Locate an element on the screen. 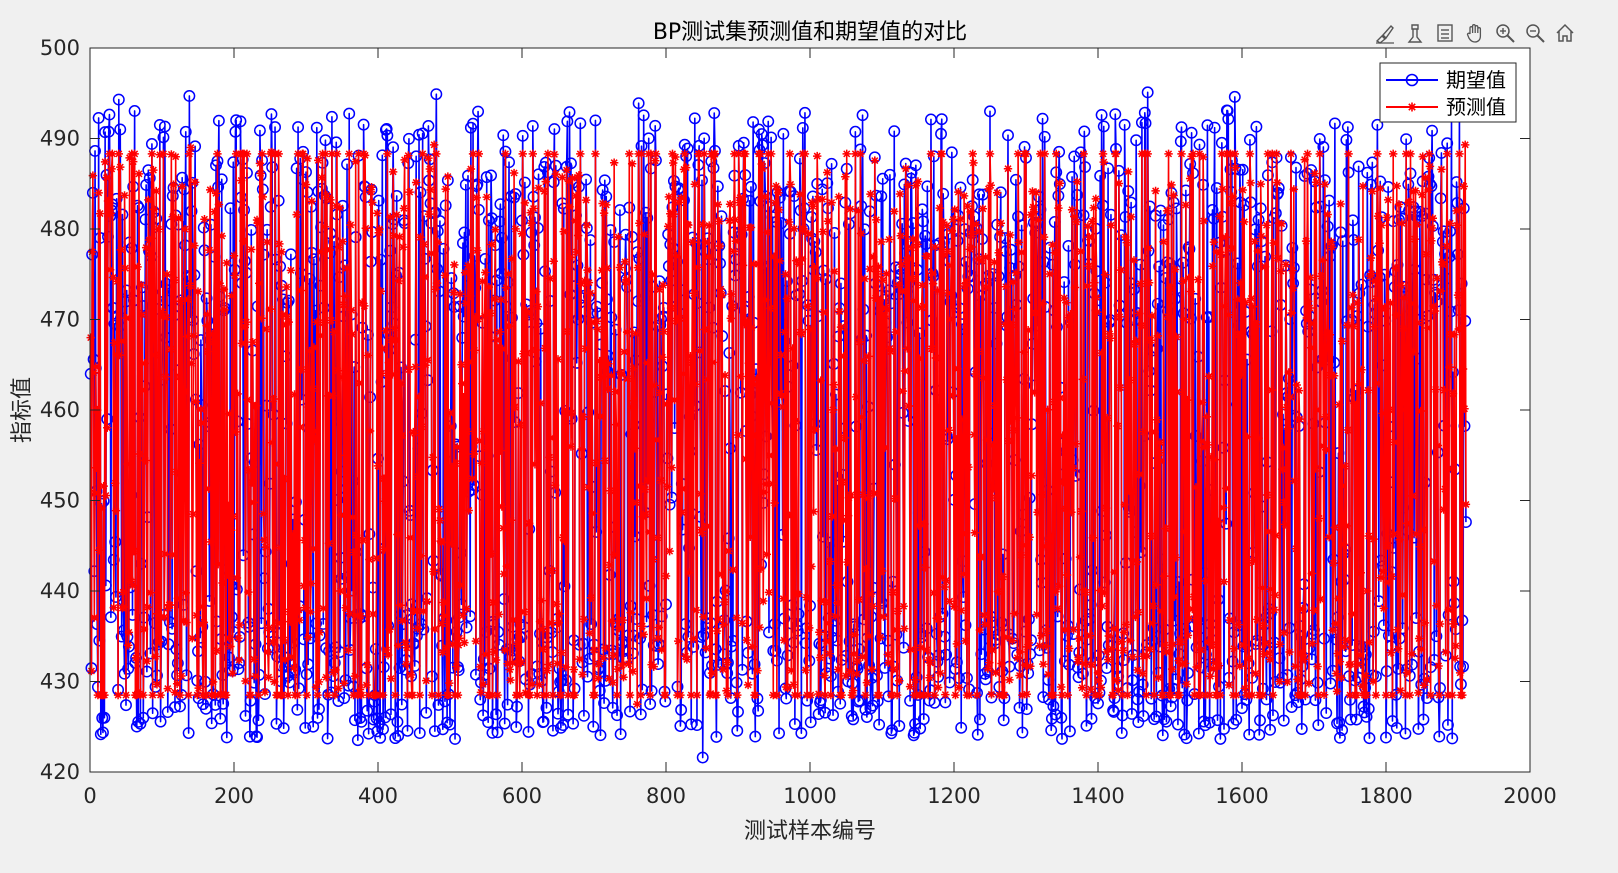 This screenshot has width=1618, height=873. zoom-in-icon is located at coordinates (1505, 33).